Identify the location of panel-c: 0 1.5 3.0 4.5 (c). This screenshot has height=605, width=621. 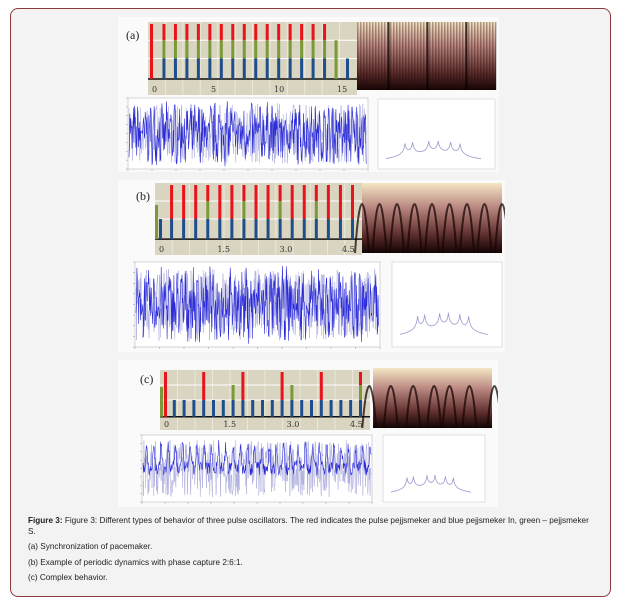
(308, 433).